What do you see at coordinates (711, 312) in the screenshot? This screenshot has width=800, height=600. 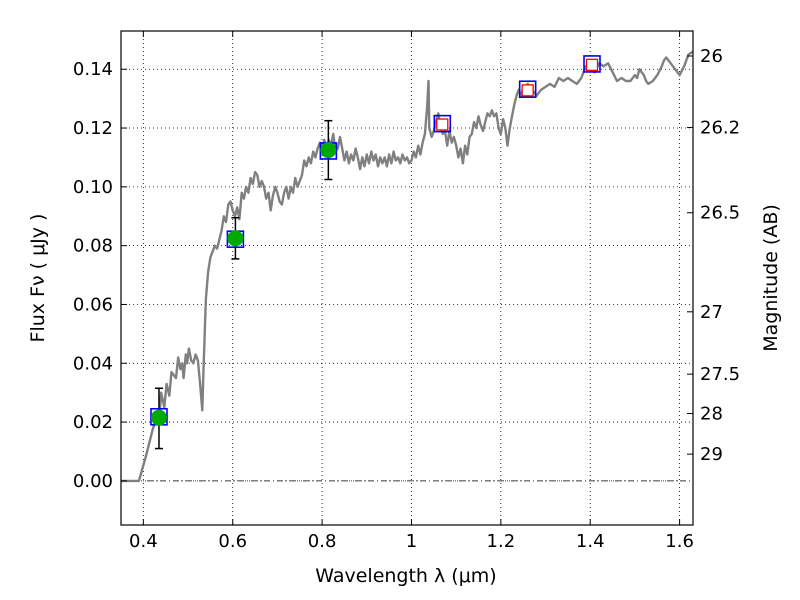 I see `y2-tick-label: 27` at bounding box center [711, 312].